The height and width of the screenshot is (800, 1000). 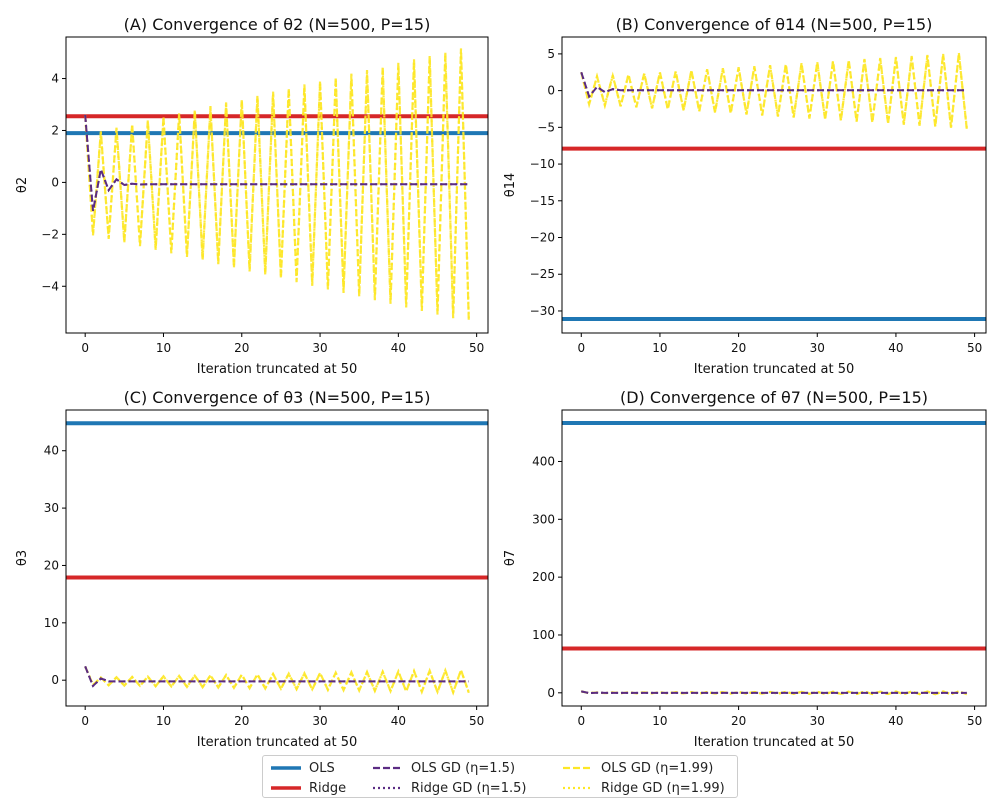 I want to click on panel-c-xtick-label: 30, so click(x=319, y=721).